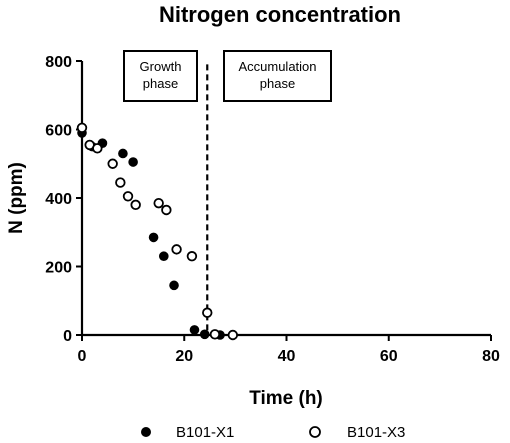 The image size is (510, 443). What do you see at coordinates (286, 398) in the screenshot?
I see `x-axis-label: Time (h)` at bounding box center [286, 398].